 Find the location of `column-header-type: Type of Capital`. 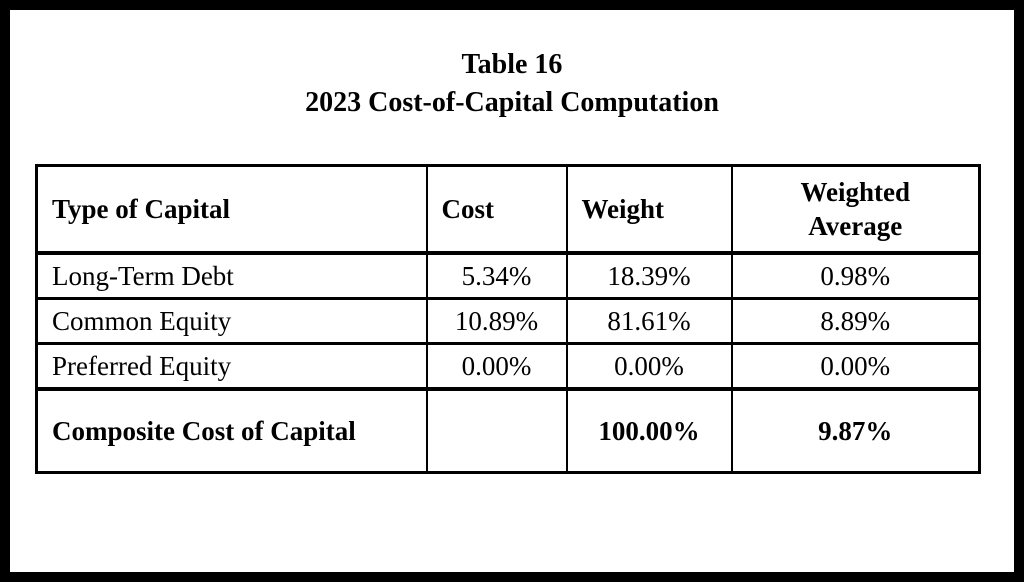

column-header-type: Type of Capital is located at coordinates (231, 209).